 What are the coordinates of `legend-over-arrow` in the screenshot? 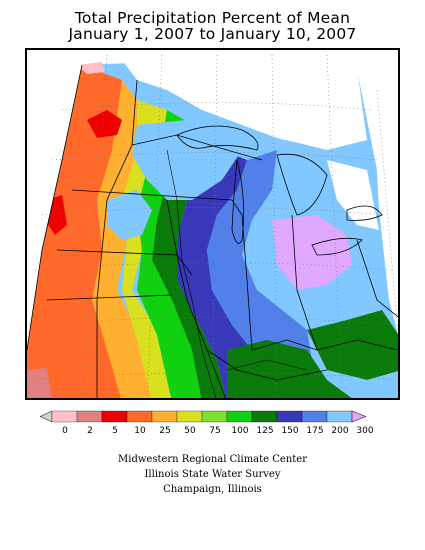 It's located at (359, 416).